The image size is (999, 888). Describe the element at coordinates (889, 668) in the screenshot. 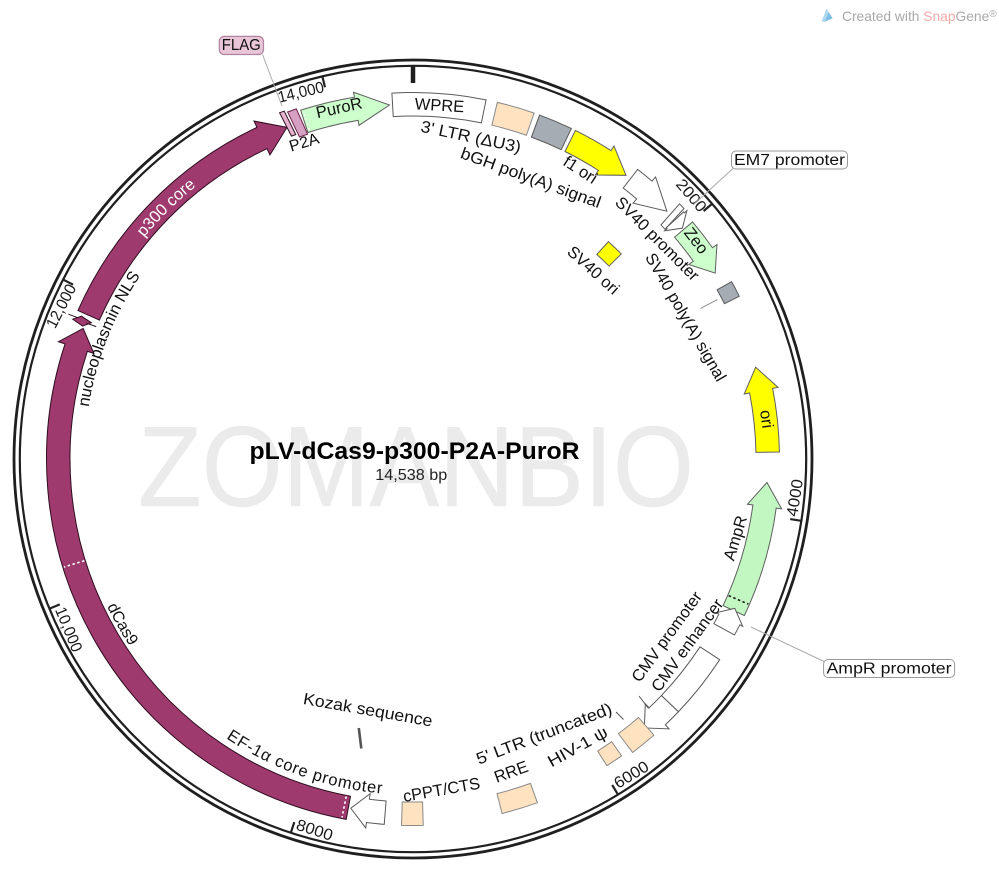

I see `svg-text: AmpR promoter` at that location.